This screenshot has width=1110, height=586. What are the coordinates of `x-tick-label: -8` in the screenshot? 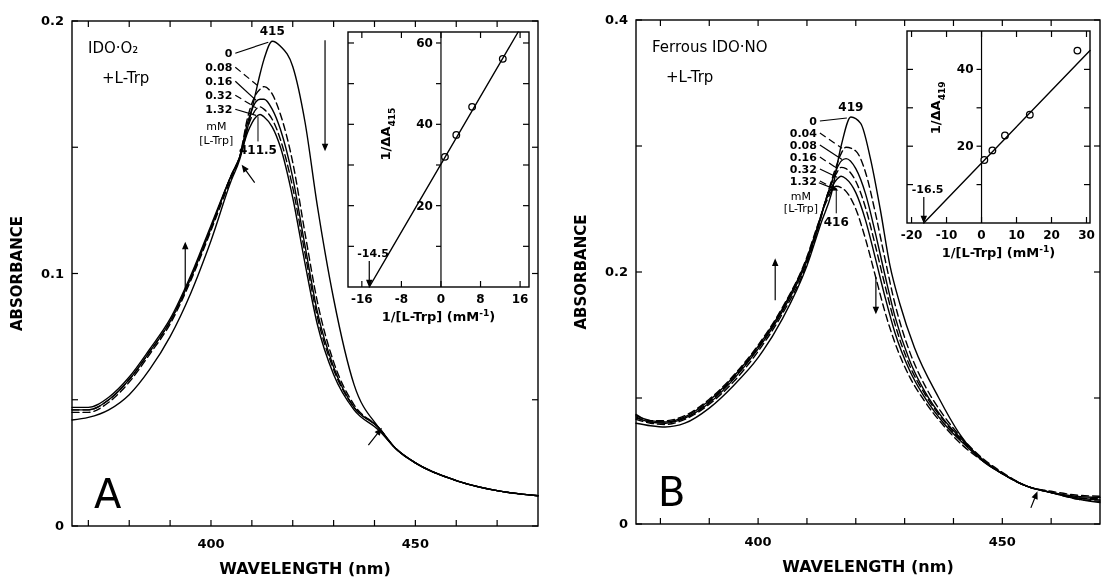 It's located at (401, 299).